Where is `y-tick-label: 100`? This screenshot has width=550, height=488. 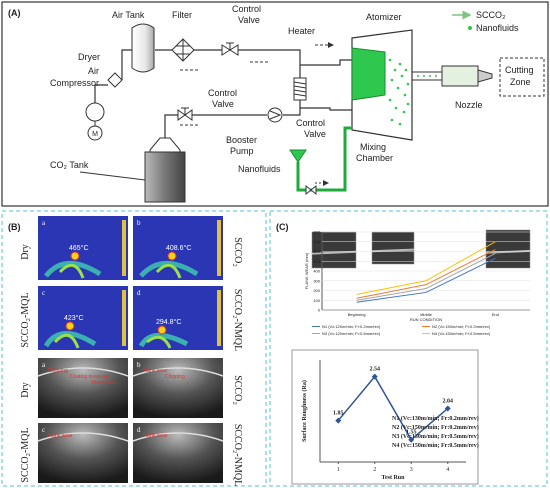
y-tick-label: 100 is located at coordinates (316, 300).